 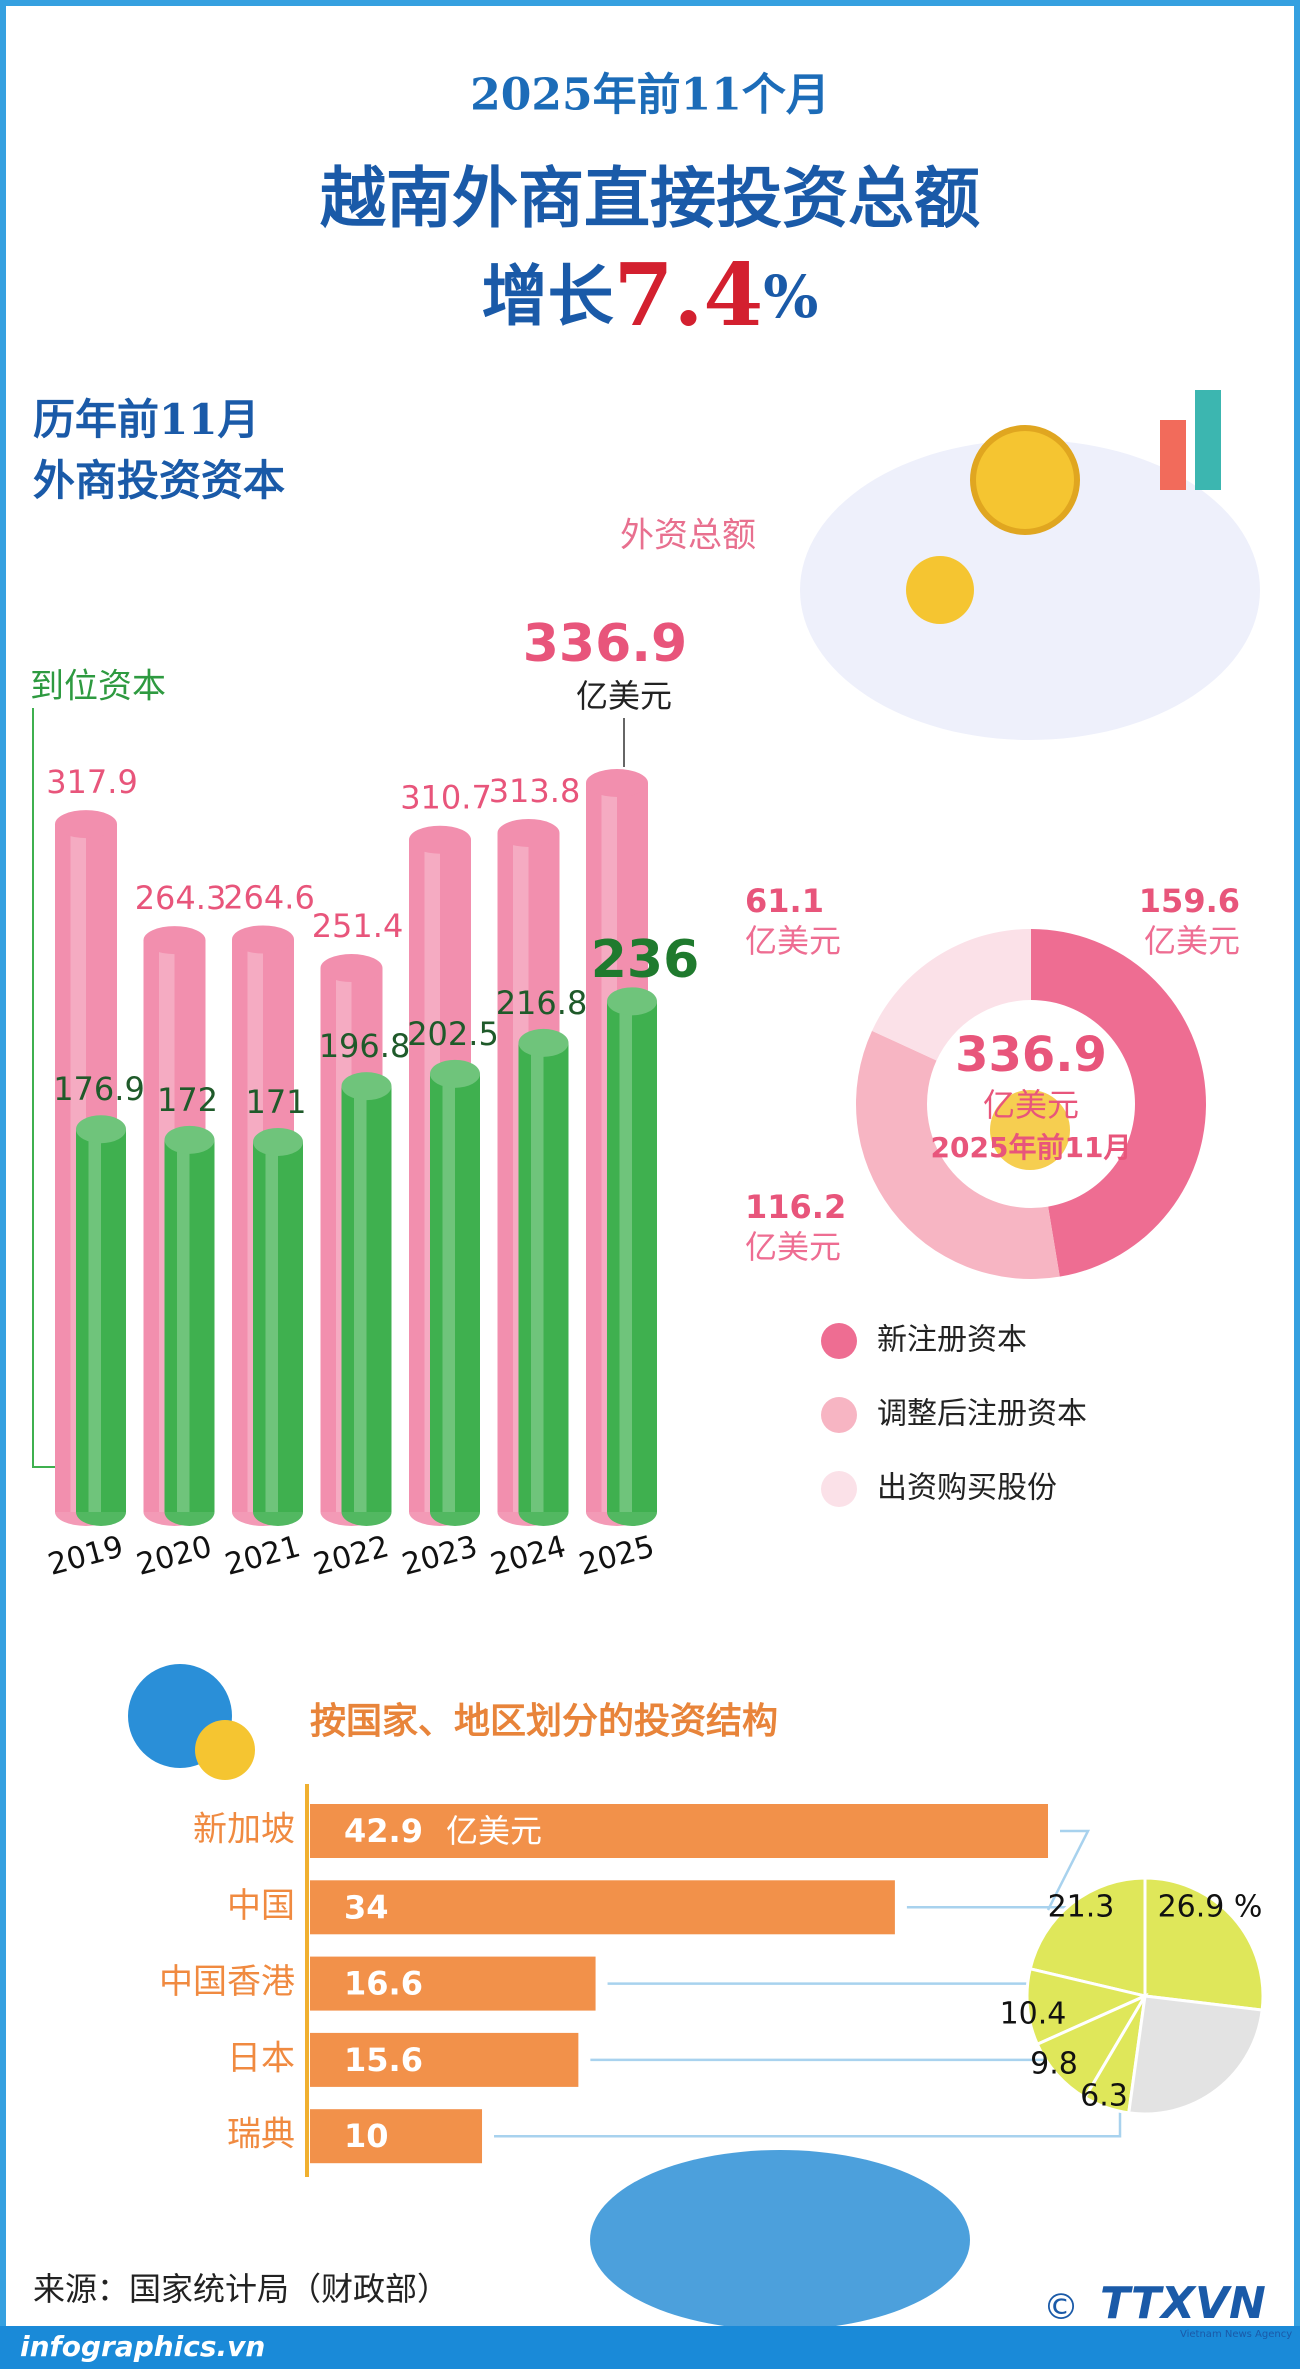 I want to click on value-label-big: 336.9, so click(x=605, y=644).